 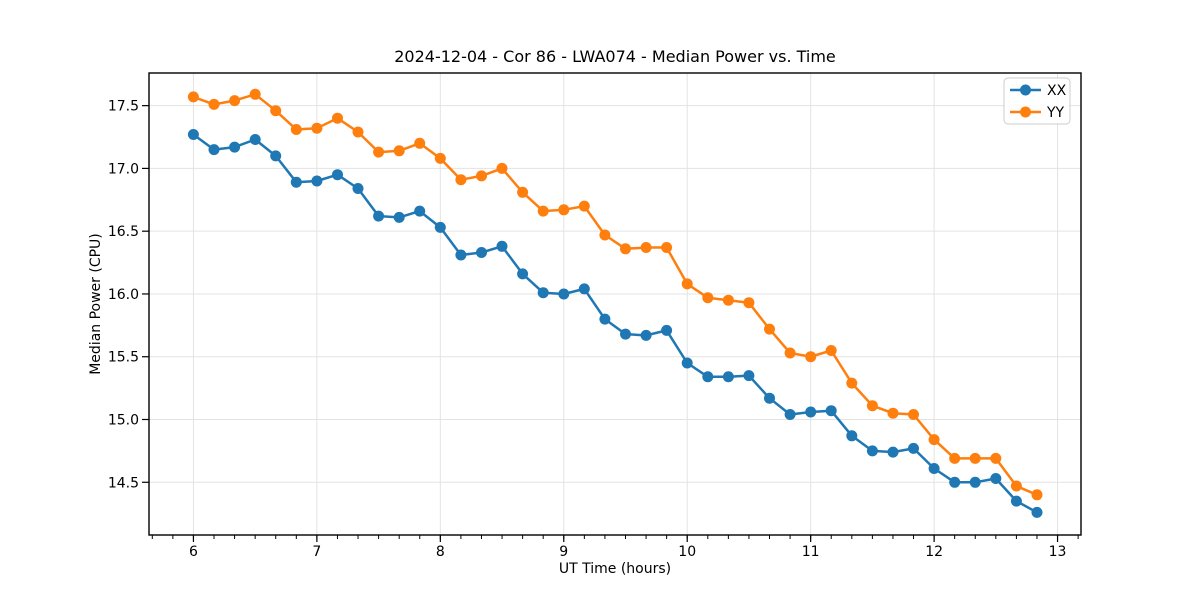 I want to click on y-axis-label: Median Power (CPU), so click(x=96, y=304).